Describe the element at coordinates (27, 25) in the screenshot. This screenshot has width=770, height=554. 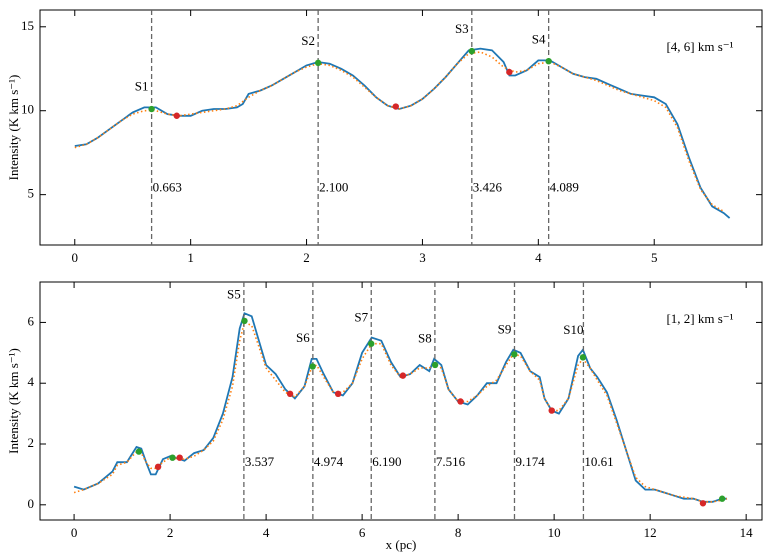
I see `y-tick-label: 15` at that location.